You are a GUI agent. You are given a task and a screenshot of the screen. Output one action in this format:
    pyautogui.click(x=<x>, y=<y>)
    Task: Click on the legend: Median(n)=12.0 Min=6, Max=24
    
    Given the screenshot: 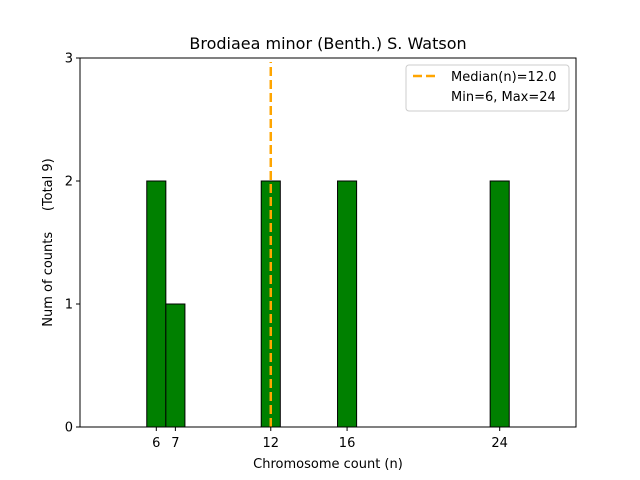 What is the action you would take?
    pyautogui.click(x=487, y=88)
    